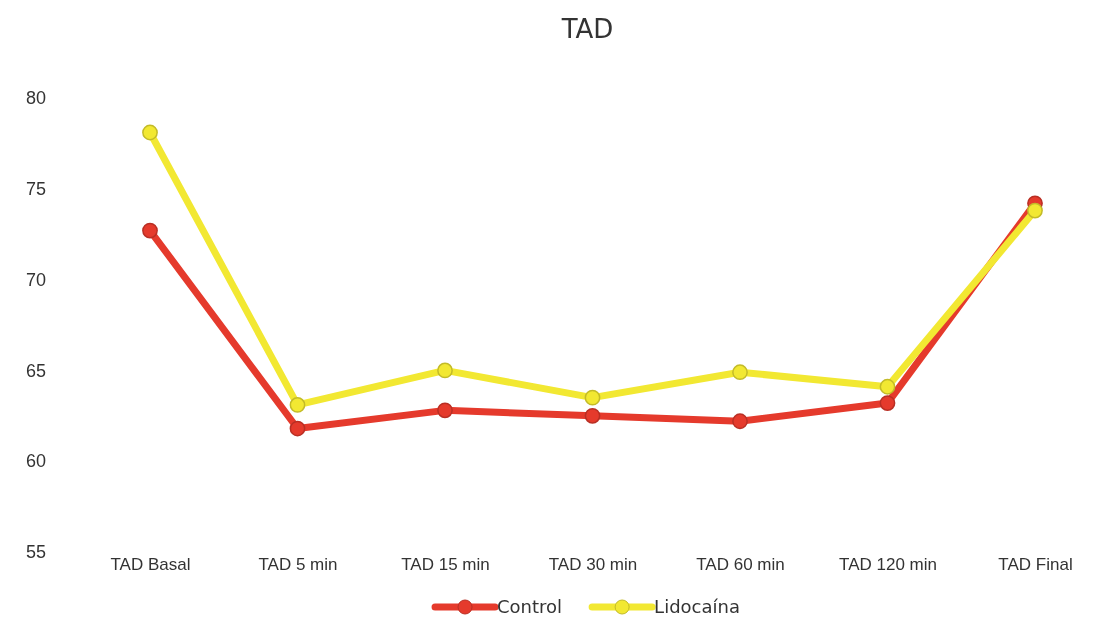  What do you see at coordinates (35, 370) in the screenshot?
I see `y-tick-label: 65` at bounding box center [35, 370].